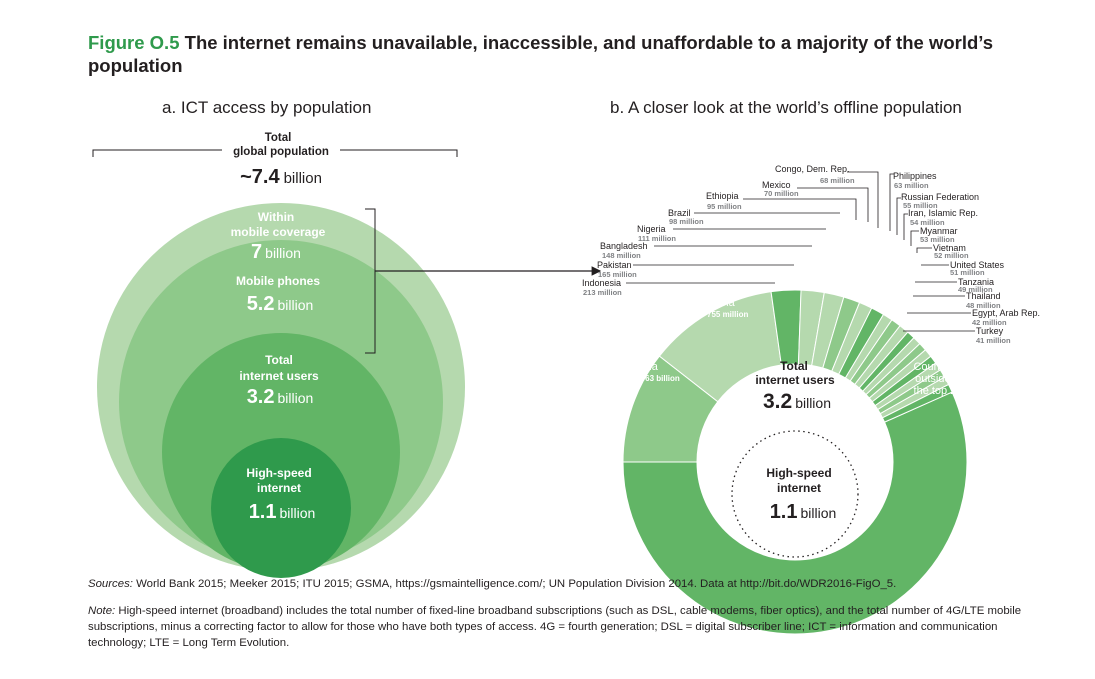 This screenshot has height=679, width=1095. Describe the element at coordinates (722, 196) in the screenshot. I see `svg-text: Ethiopia` at that location.